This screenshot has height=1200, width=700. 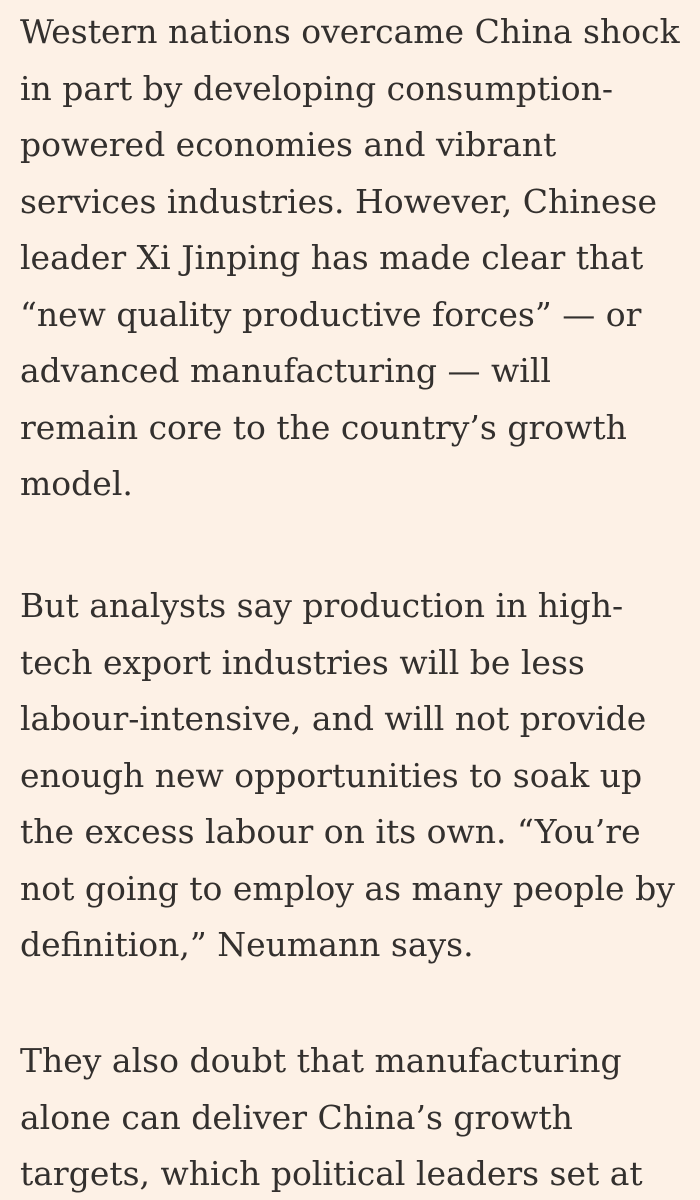 I want to click on text-line: in part by developing consumption-, so click(x=316, y=88).